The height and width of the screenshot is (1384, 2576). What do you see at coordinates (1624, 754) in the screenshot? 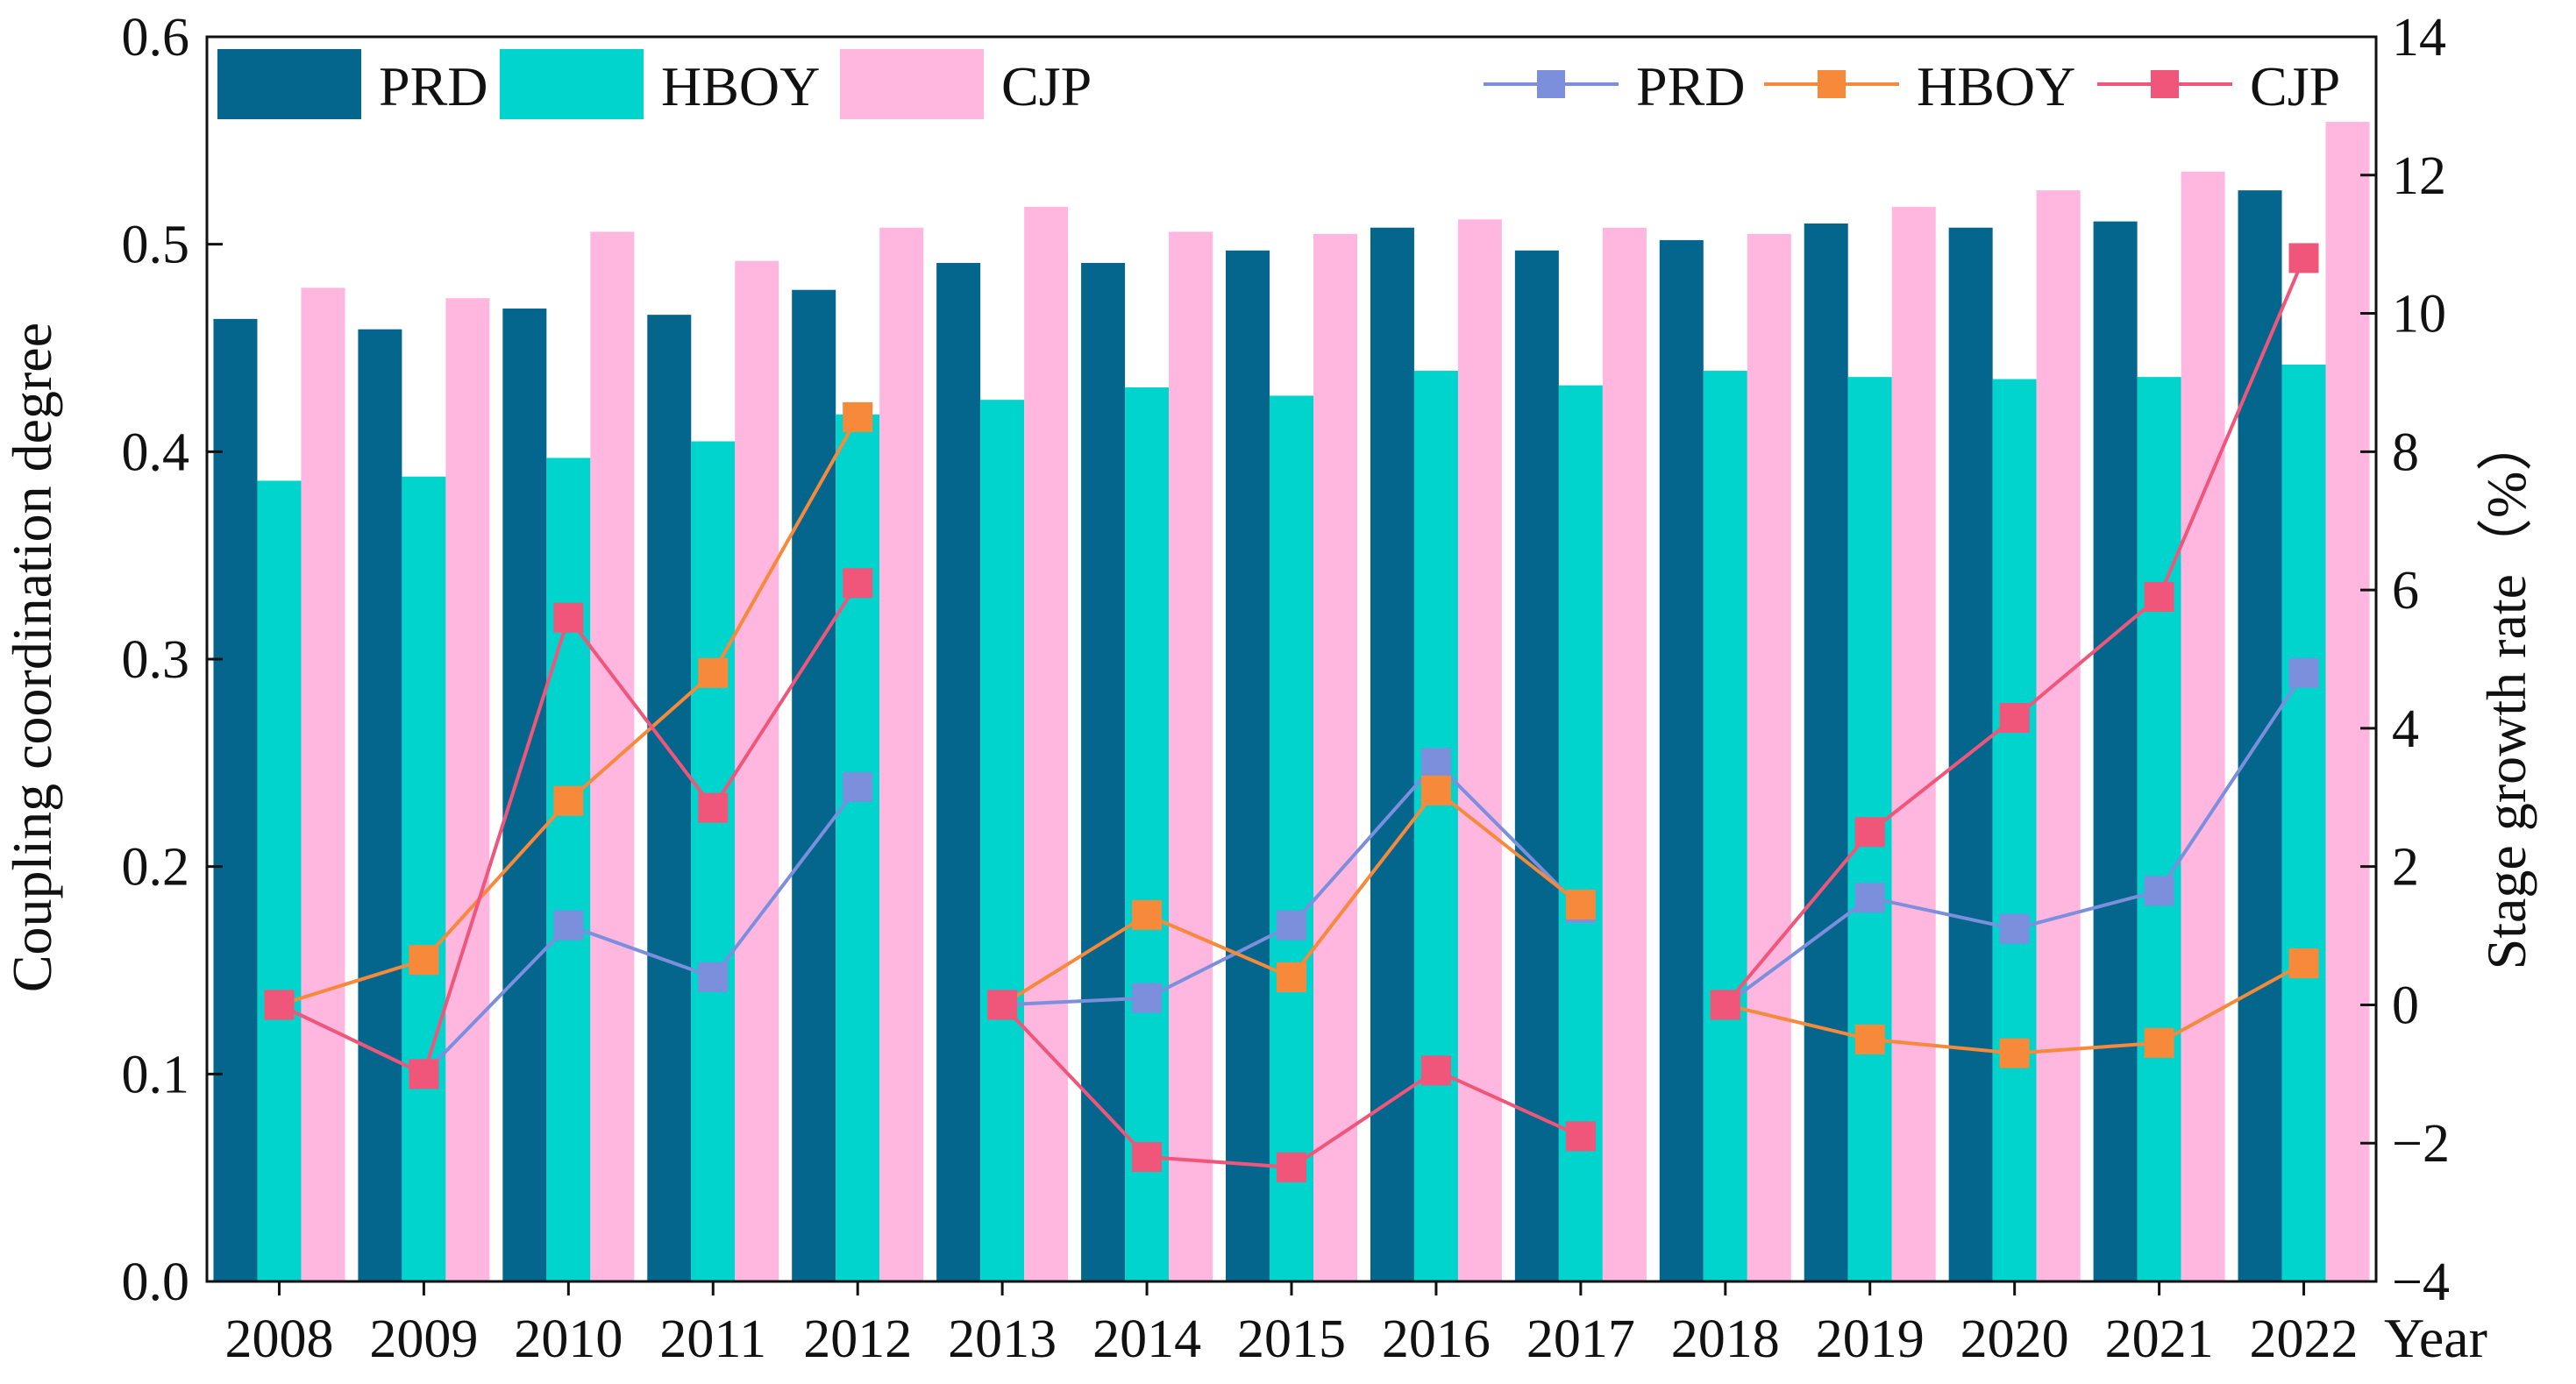
I see `bar-cjp-2017` at bounding box center [1624, 754].